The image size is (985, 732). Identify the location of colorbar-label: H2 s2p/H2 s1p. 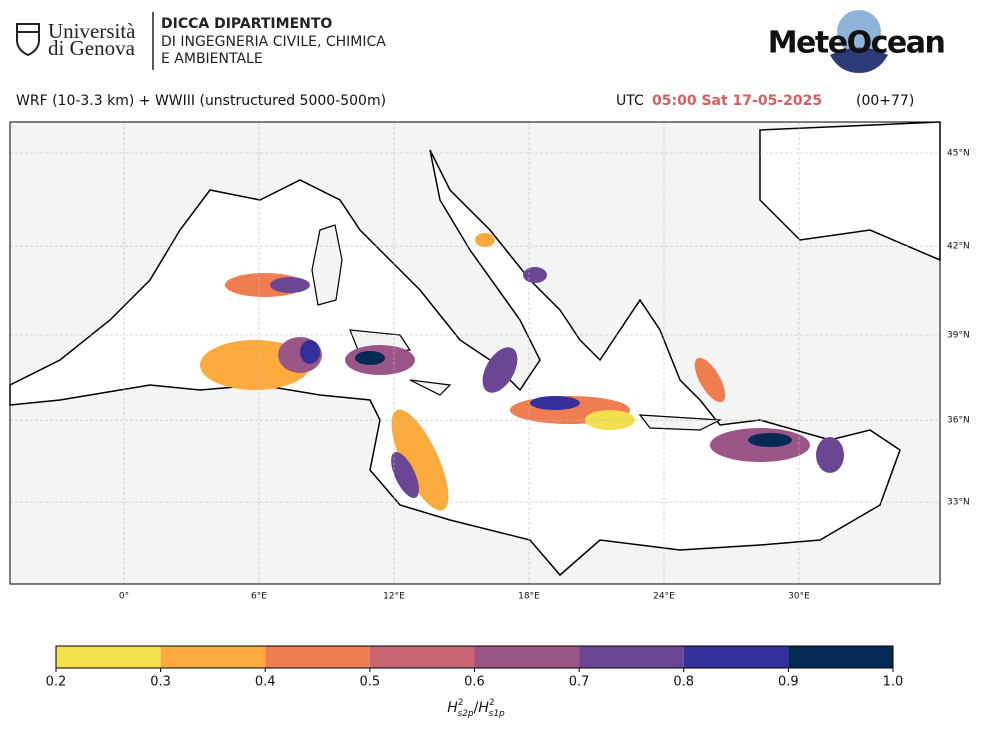
(476, 708).